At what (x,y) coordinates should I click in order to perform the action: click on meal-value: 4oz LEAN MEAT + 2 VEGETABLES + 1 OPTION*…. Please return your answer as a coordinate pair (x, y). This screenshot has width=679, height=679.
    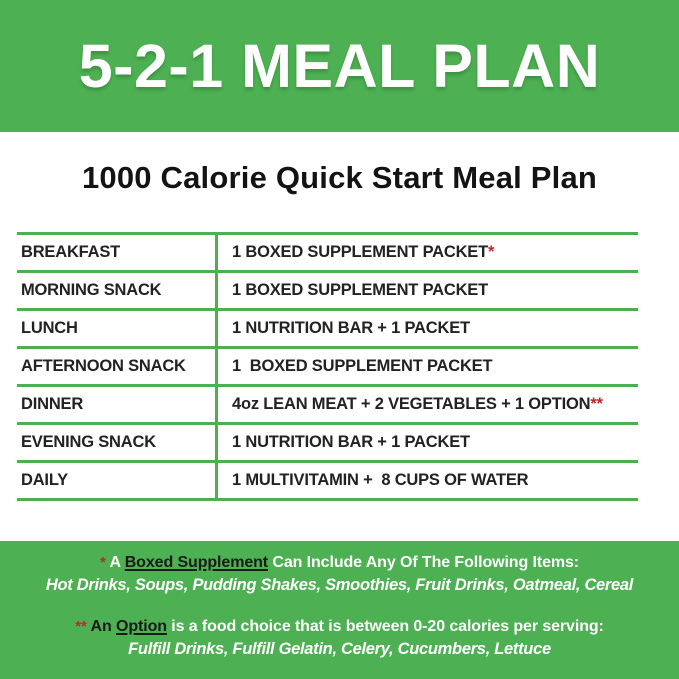
    Looking at the image, I should click on (428, 405).